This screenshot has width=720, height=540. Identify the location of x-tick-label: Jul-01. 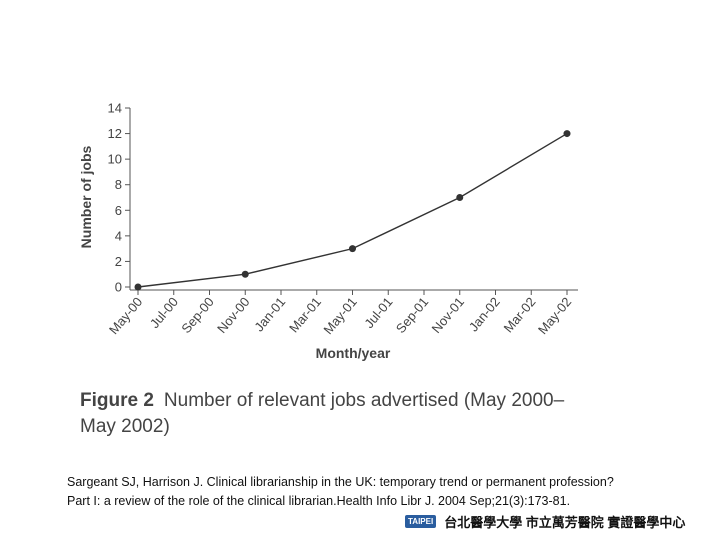
(378, 312).